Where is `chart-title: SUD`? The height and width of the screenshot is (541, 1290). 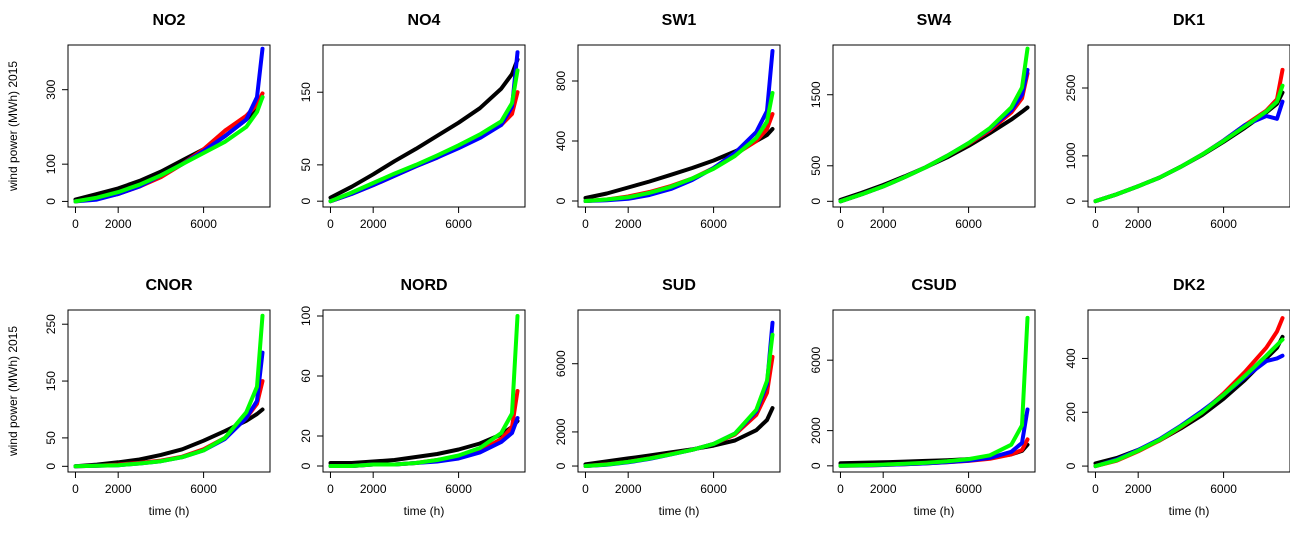
chart-title: SUD is located at coordinates (679, 285).